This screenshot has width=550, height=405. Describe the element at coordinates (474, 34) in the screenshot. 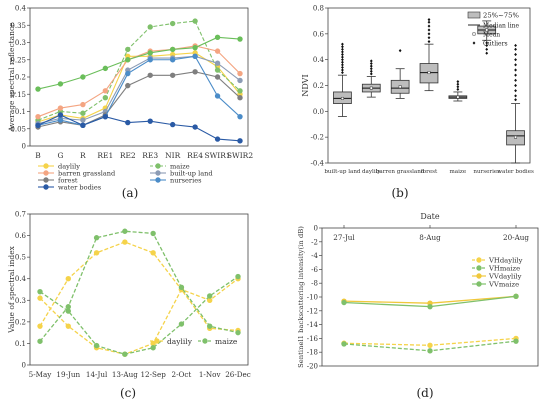

I see `legend-swatch-mean-b` at that location.